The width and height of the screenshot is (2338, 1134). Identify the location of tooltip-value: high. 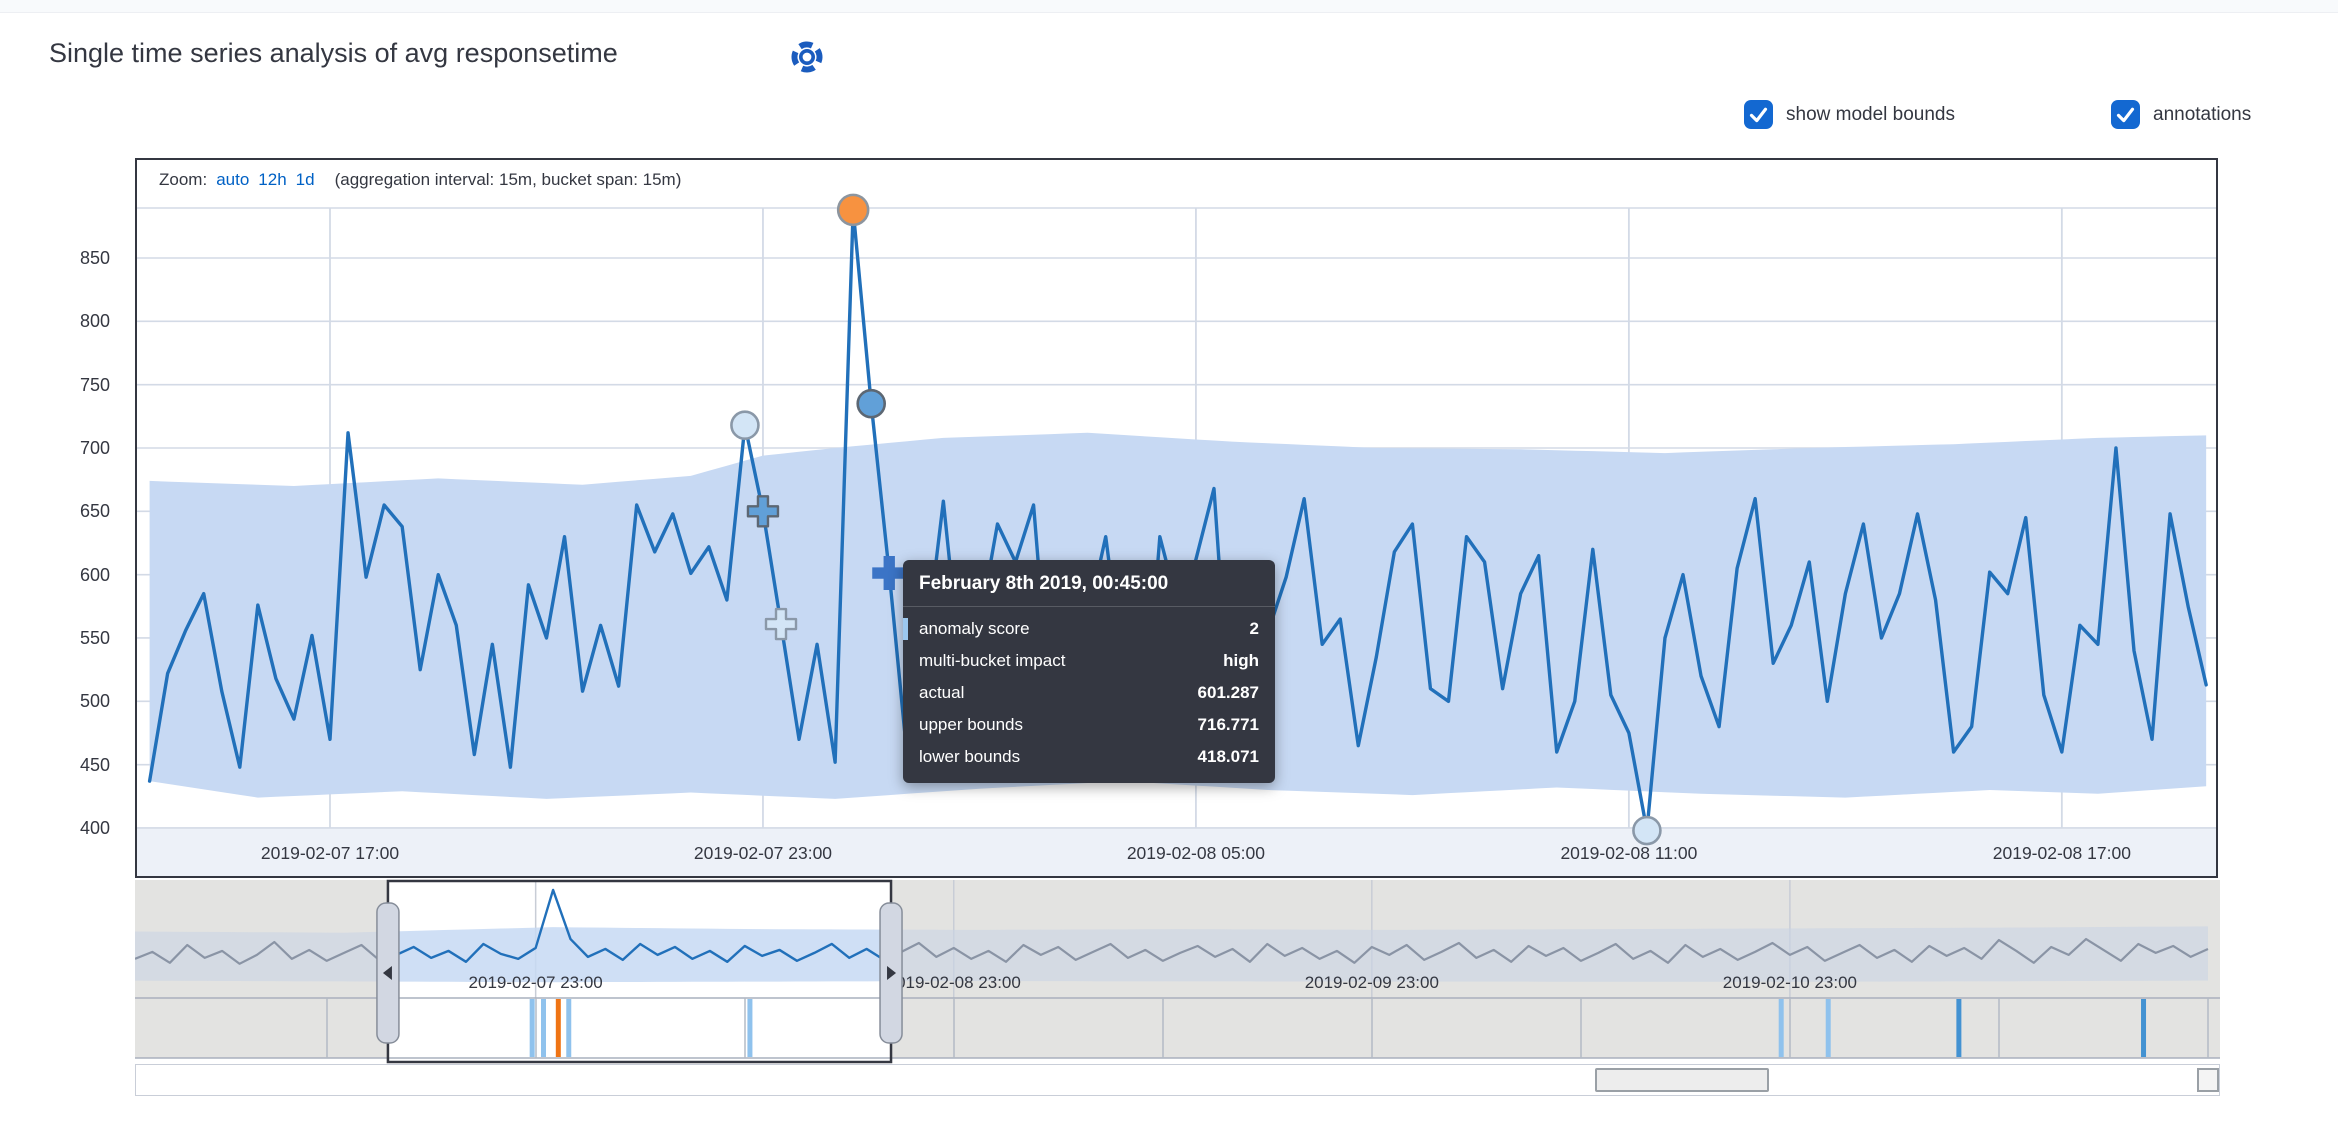
(1241, 660).